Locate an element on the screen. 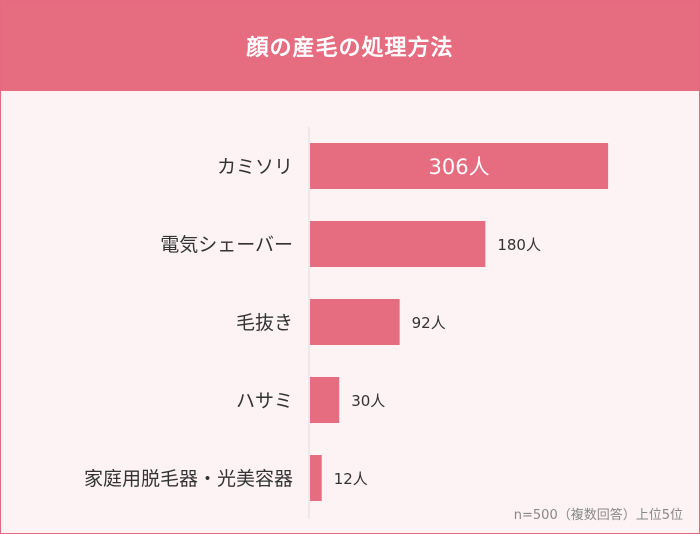 Image resolution: width=700 pixels, height=534 pixels. category-label: 電気シェーバー is located at coordinates (226, 245).